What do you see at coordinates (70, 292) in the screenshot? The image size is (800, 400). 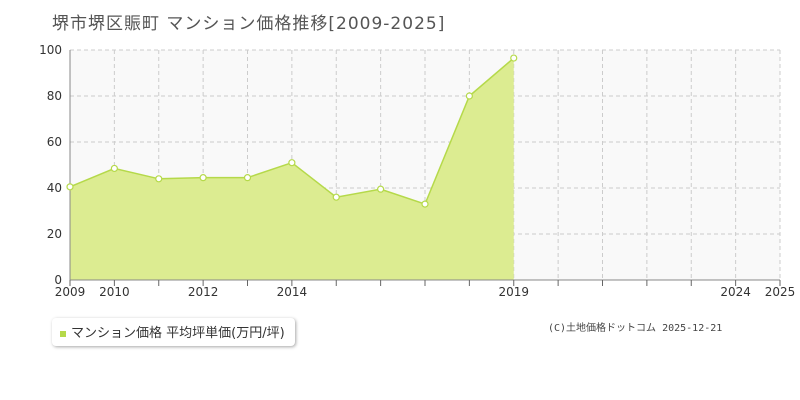 I see `x-tick-label: 2009` at bounding box center [70, 292].